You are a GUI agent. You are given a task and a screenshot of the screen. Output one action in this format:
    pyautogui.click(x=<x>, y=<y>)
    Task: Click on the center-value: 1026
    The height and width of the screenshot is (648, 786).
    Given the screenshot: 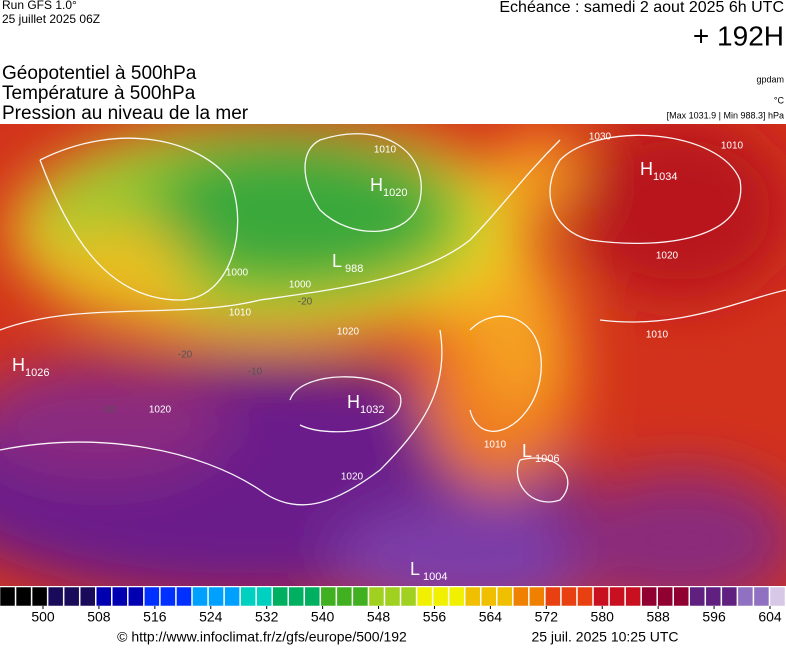 What is the action you would take?
    pyautogui.click(x=37, y=373)
    